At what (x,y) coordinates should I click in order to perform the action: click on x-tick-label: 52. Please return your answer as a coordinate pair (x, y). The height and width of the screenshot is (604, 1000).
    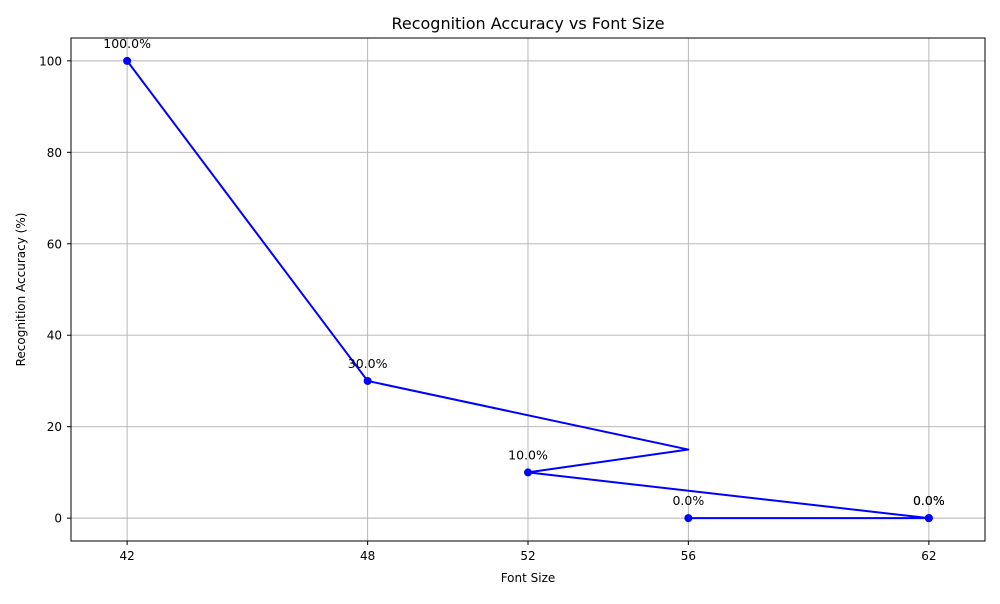
    Looking at the image, I should click on (527, 556).